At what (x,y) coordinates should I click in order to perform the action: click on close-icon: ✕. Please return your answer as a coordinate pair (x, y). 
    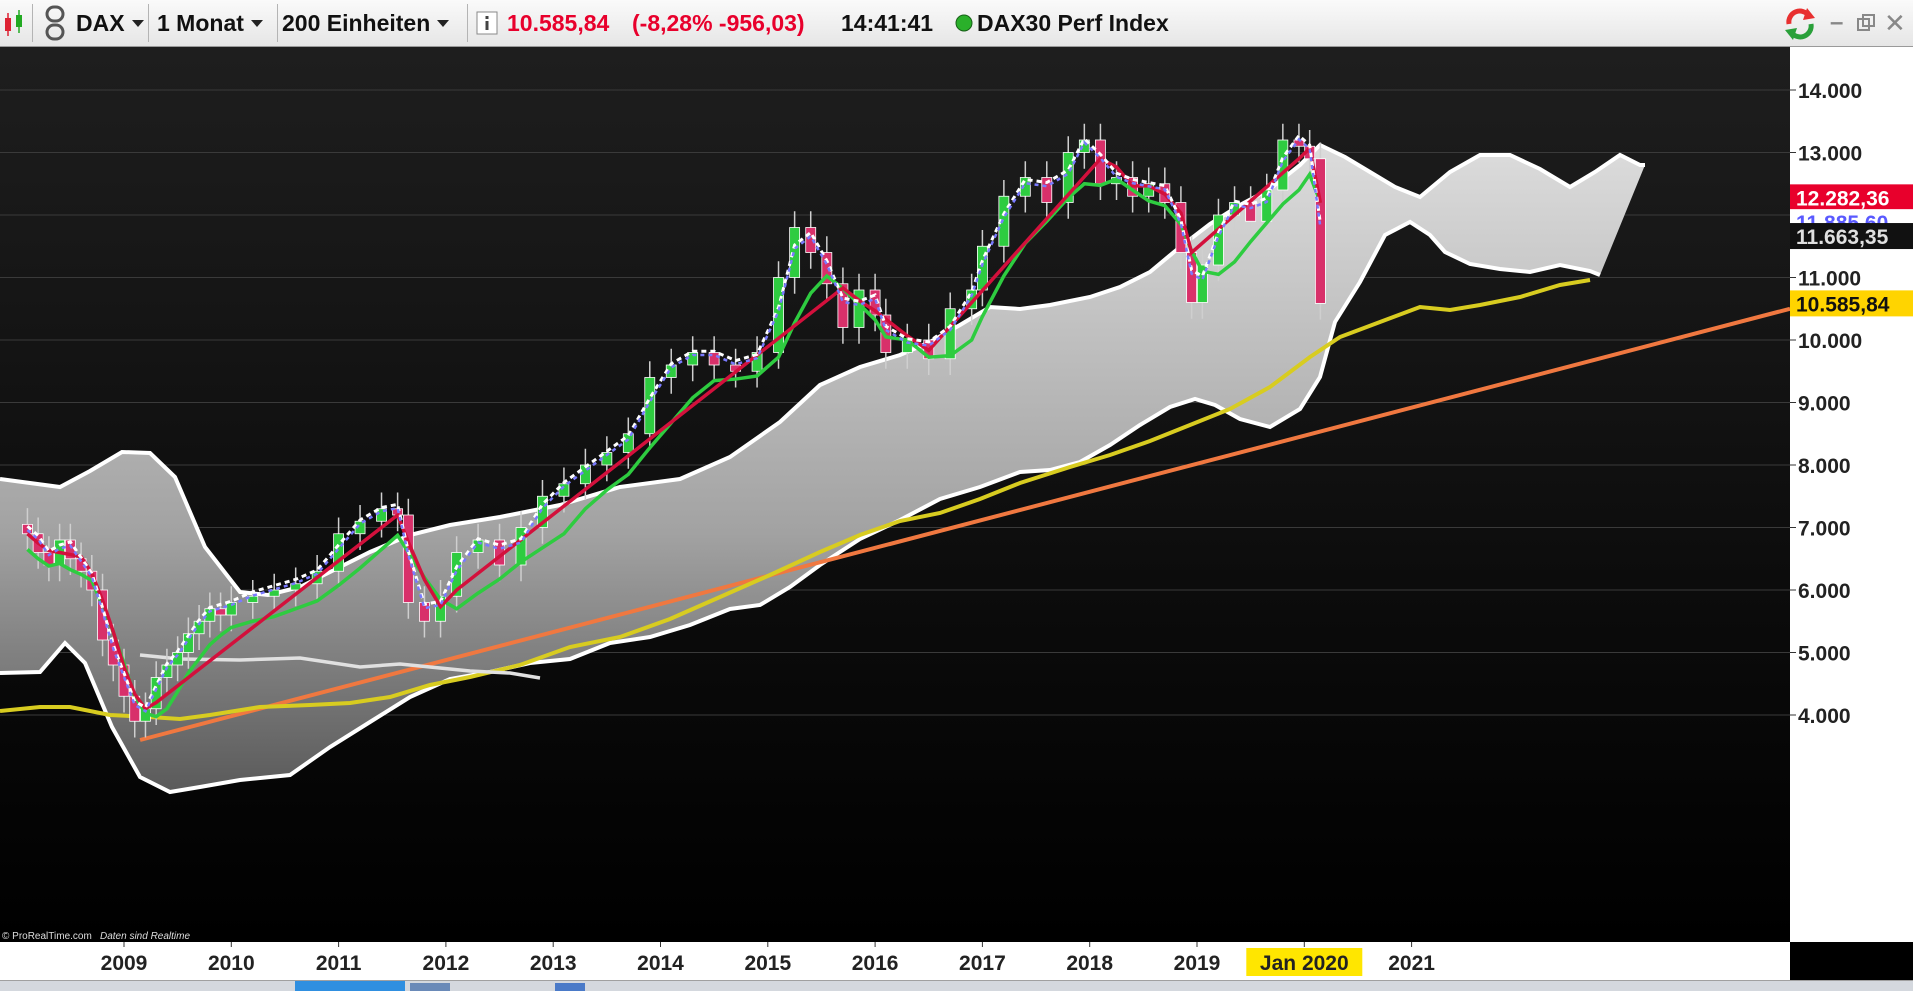
    Looking at the image, I should click on (1895, 22).